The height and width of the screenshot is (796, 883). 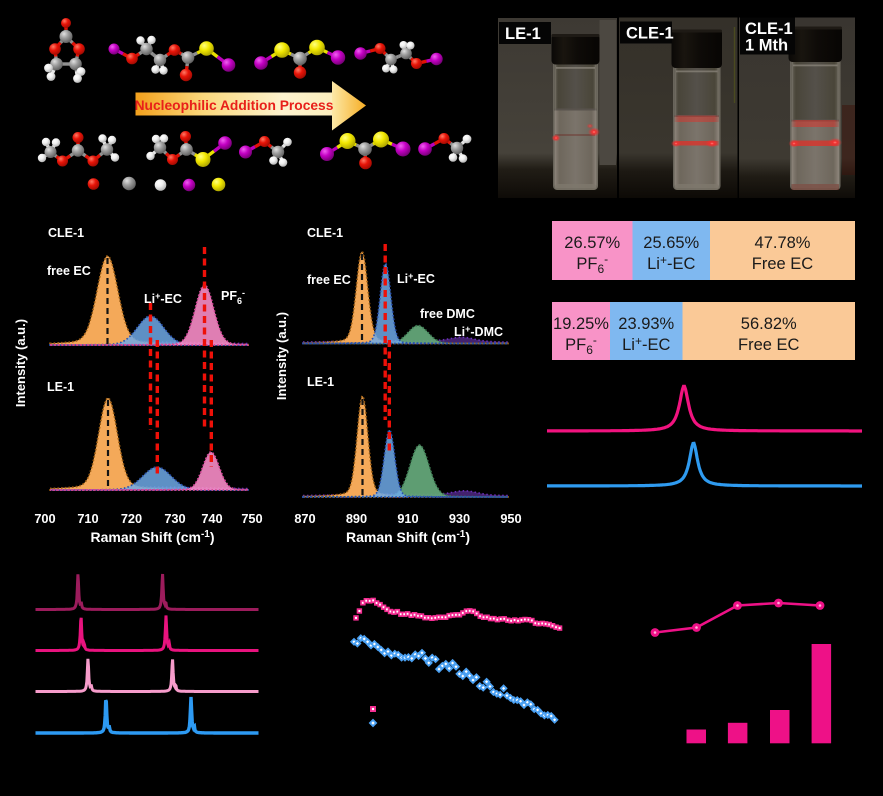 I want to click on svg-text: 23.93%, so click(x=646, y=324).